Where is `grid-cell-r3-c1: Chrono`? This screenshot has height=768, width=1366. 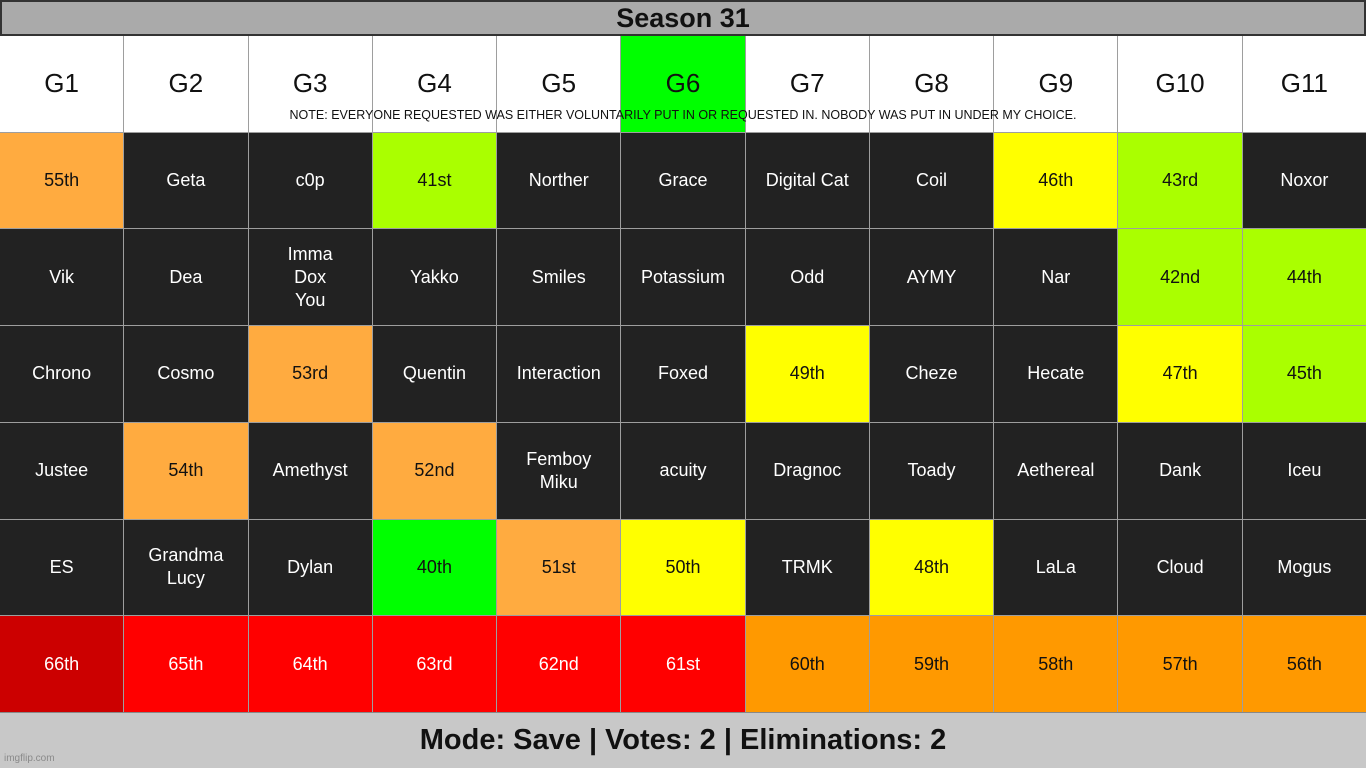 grid-cell-r3-c1: Chrono is located at coordinates (62, 374).